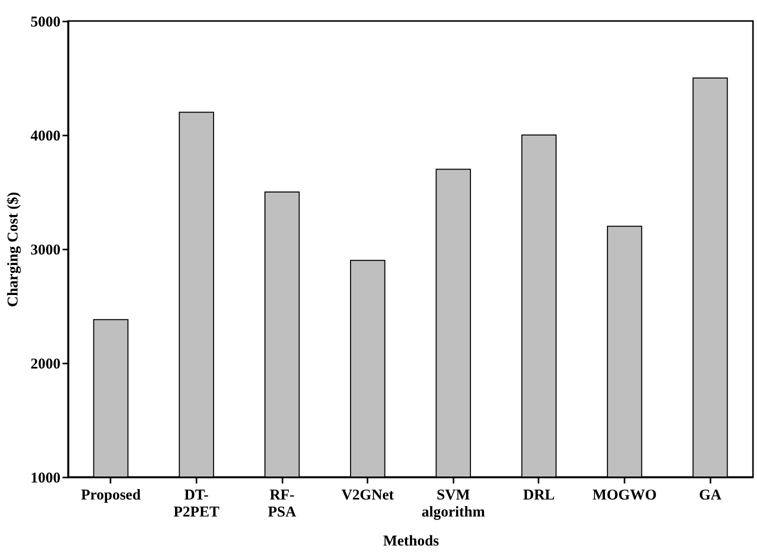 This screenshot has width=757, height=552. Describe the element at coordinates (45, 136) in the screenshot. I see `y-tick-label: 4000` at that location.